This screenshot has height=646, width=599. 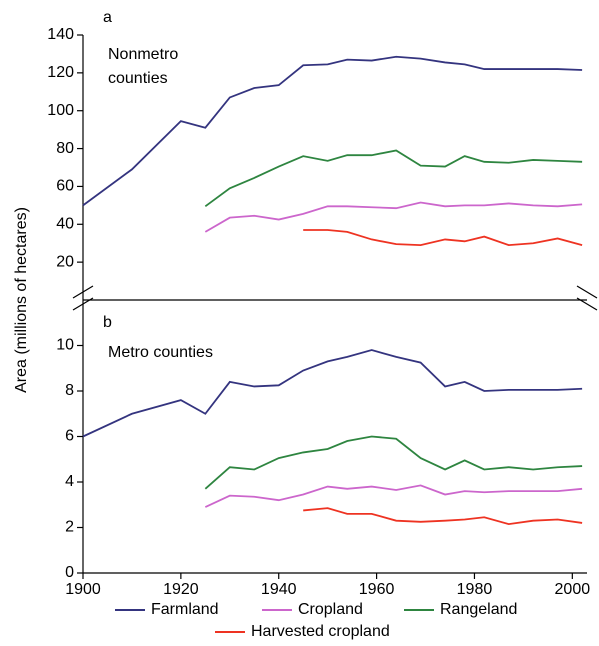 I want to click on x-tick-label: 1920, so click(x=181, y=589).